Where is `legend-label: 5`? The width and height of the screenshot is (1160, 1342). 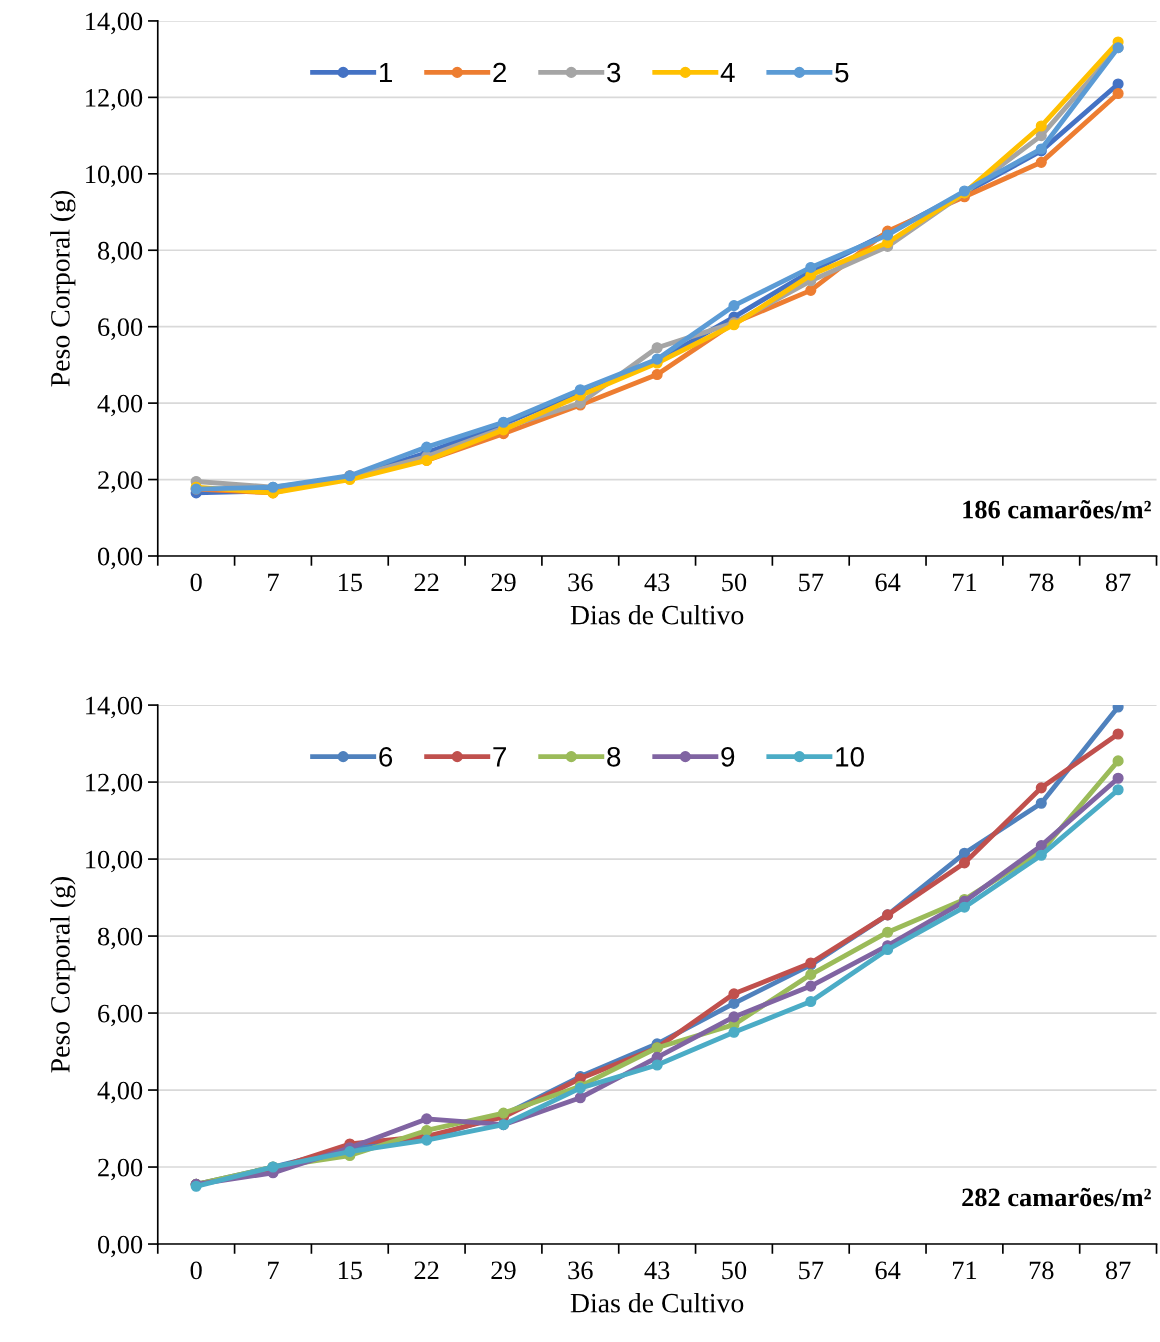 legend-label: 5 is located at coordinates (842, 73).